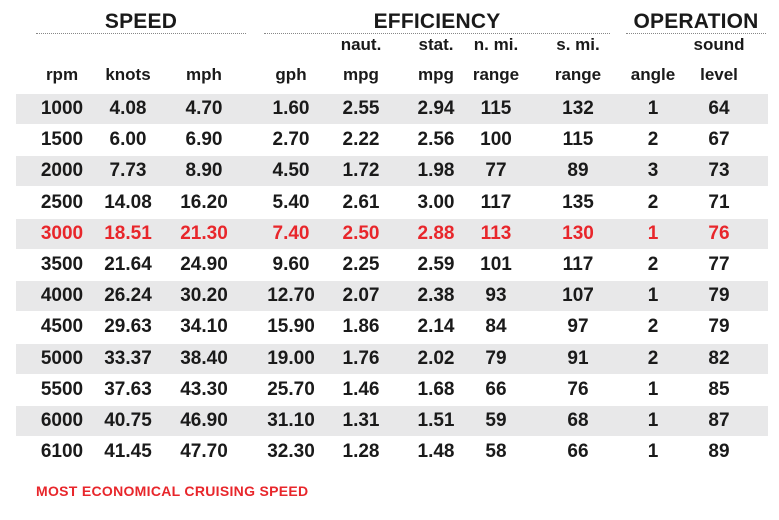 The height and width of the screenshot is (520, 779). I want to click on cell-nmi-range: 58, so click(496, 452).